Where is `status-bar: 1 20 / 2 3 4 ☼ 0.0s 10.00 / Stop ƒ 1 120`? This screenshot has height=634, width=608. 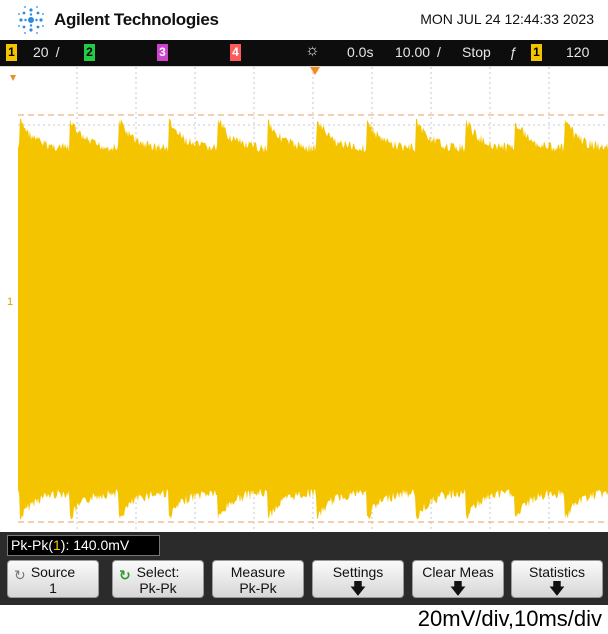 status-bar: 1 20 / 2 3 4 ☼ 0.0s 10.00 / Stop ƒ 1 120 is located at coordinates (304, 53).